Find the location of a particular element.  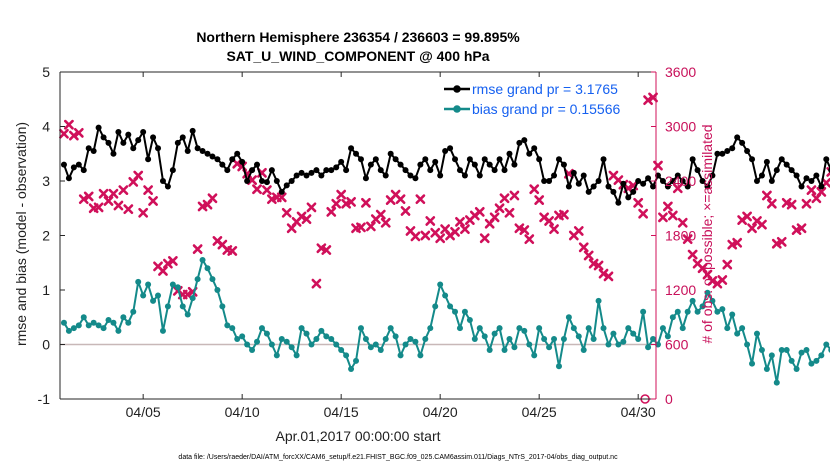

y-right-tick-label: 0 is located at coordinates (669, 399).